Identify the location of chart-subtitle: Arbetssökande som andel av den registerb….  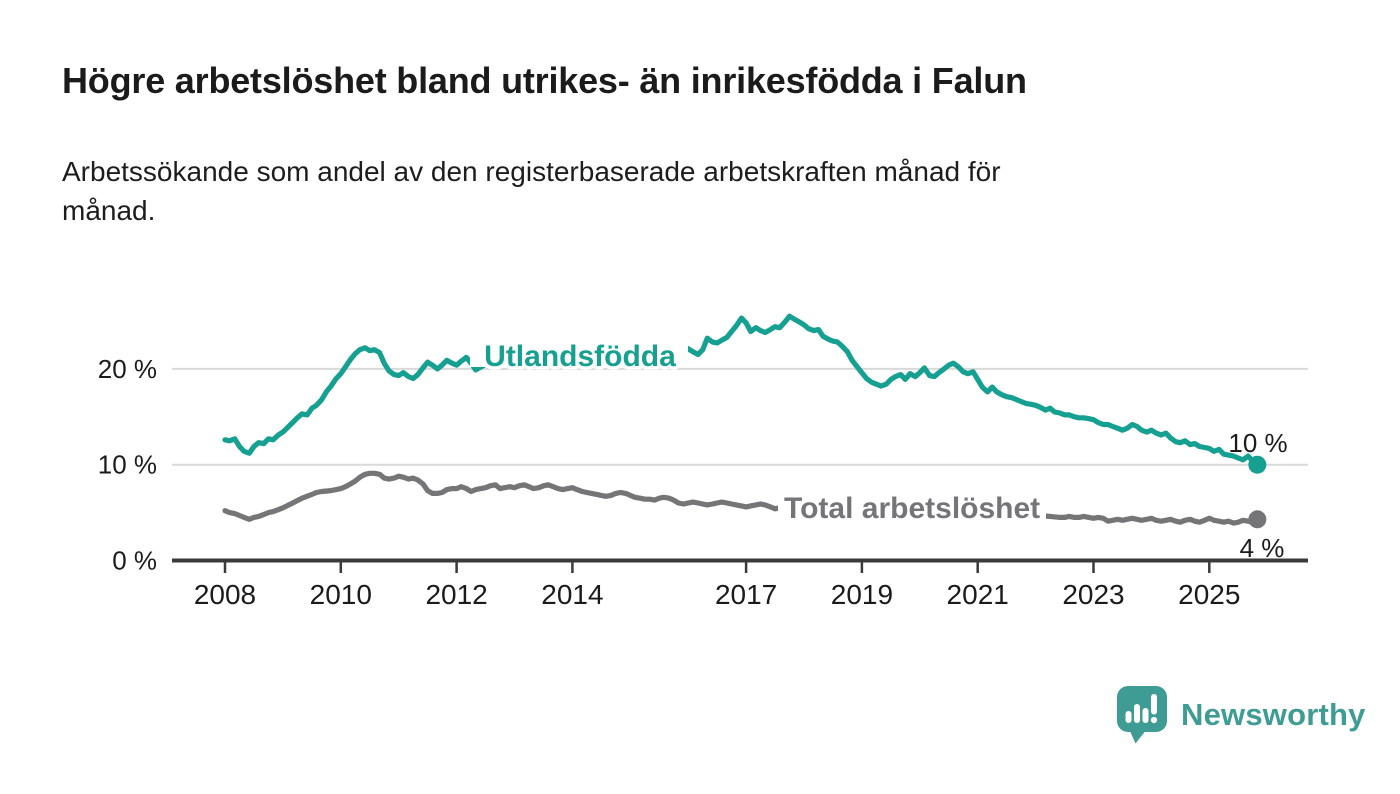
(531, 191).